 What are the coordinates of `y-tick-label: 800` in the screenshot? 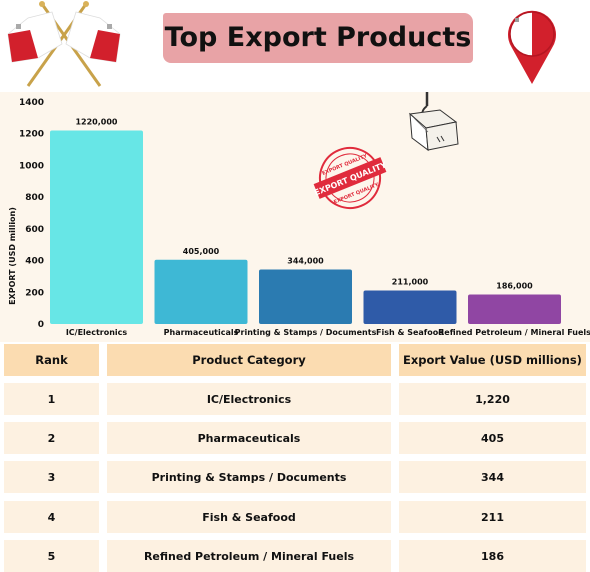 It's located at (34, 198).